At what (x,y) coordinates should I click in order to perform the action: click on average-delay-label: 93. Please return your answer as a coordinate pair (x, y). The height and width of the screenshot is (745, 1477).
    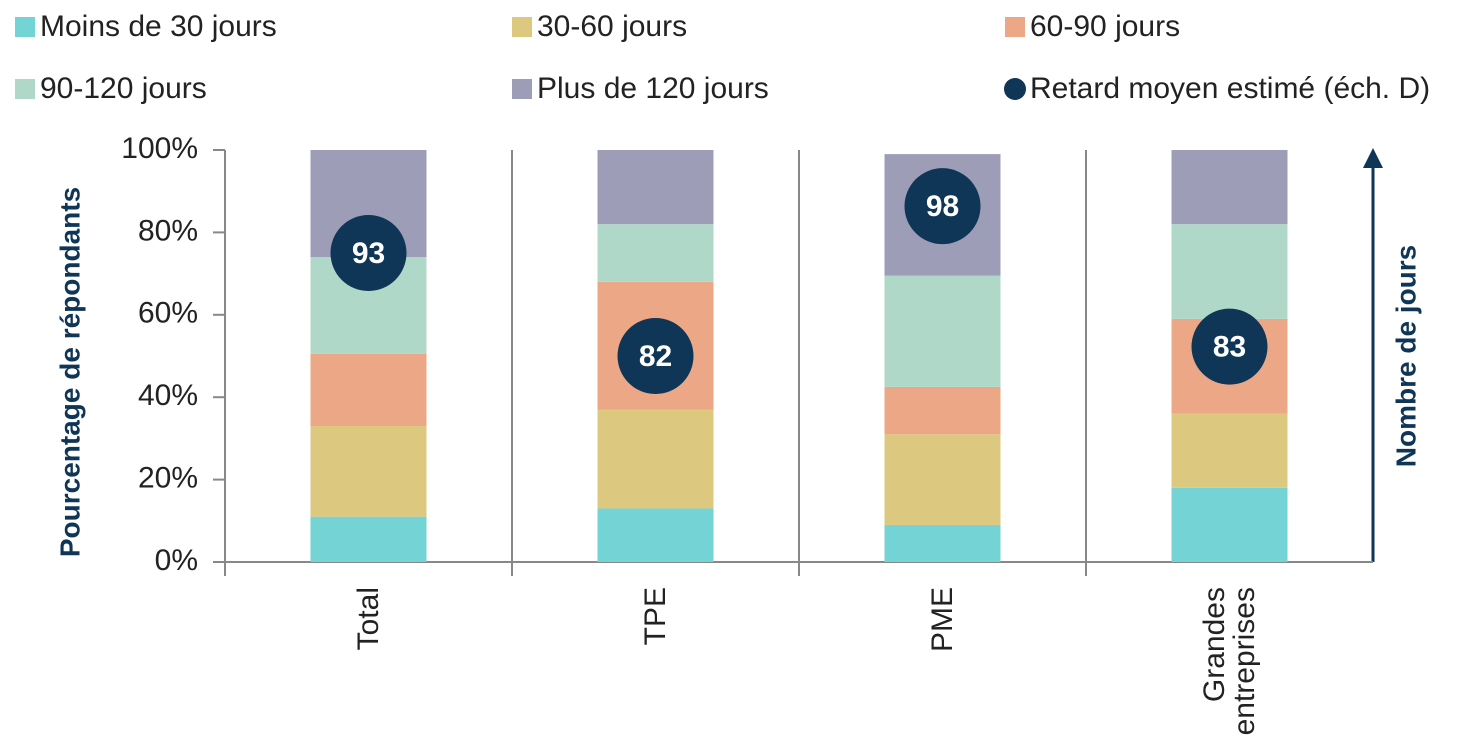
    Looking at the image, I should click on (368, 253).